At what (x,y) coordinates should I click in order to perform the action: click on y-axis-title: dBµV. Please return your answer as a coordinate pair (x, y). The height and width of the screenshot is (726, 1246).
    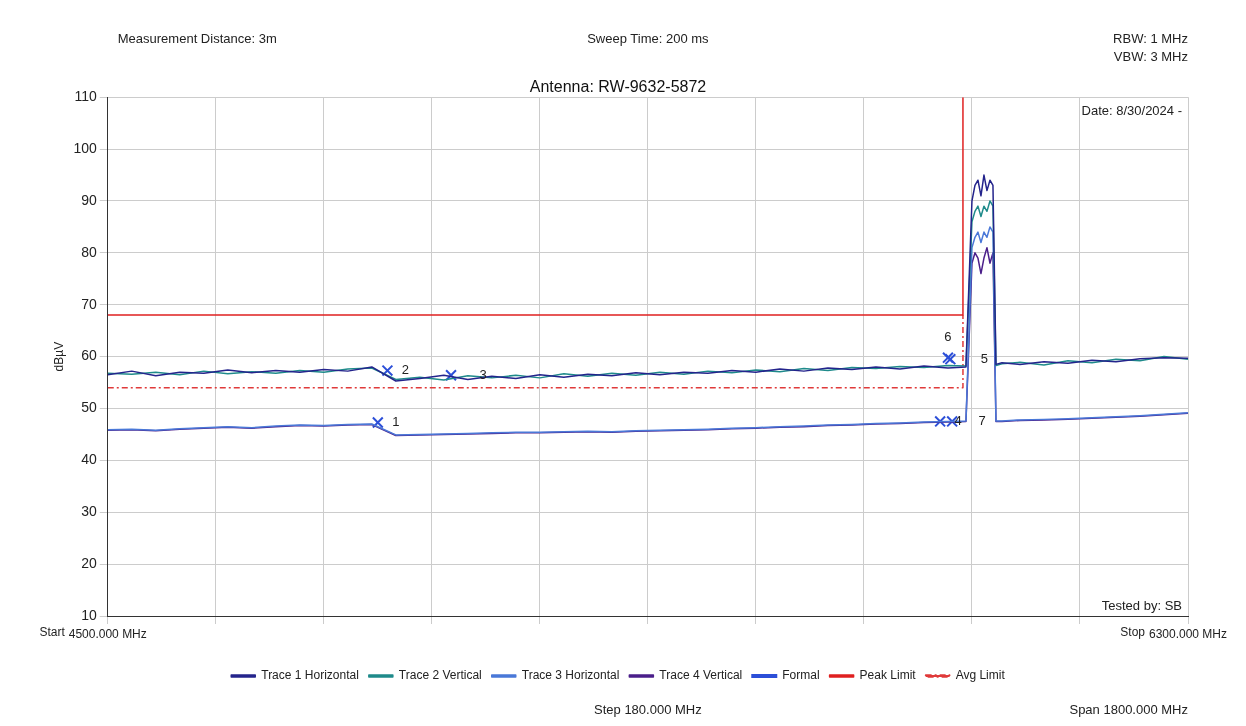
    Looking at the image, I should click on (58, 356).